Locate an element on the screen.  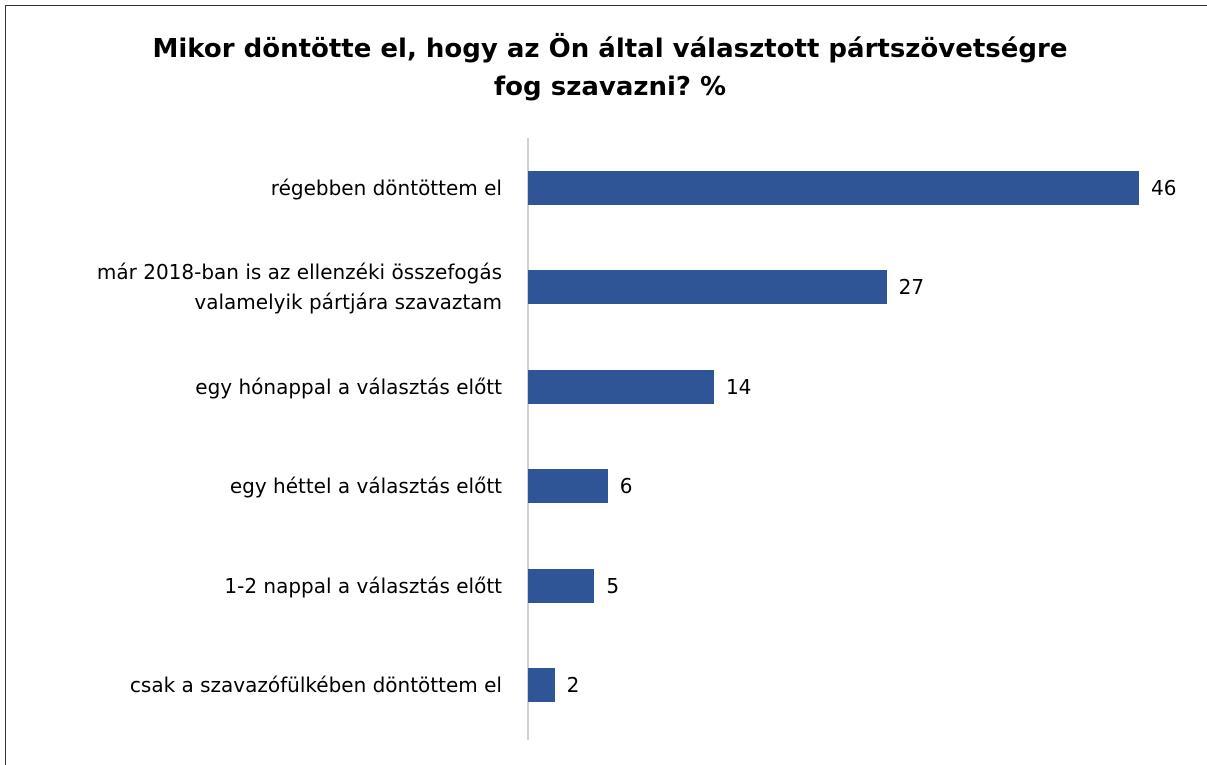
category-axis is located at coordinates (528, 439).